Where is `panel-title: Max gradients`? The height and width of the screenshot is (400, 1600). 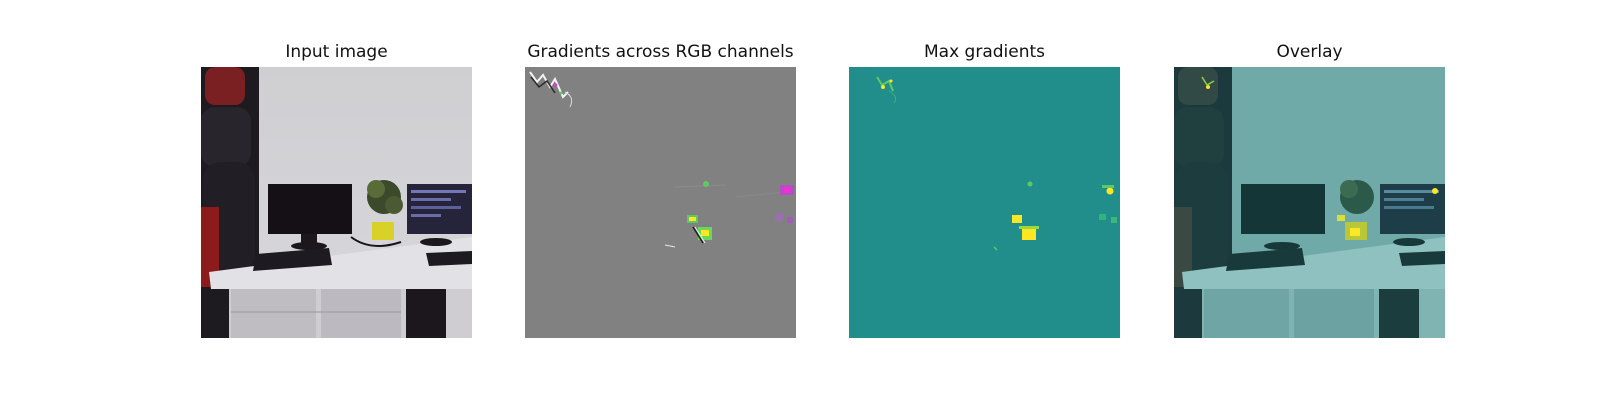
panel-title: Max gradients is located at coordinates (984, 52).